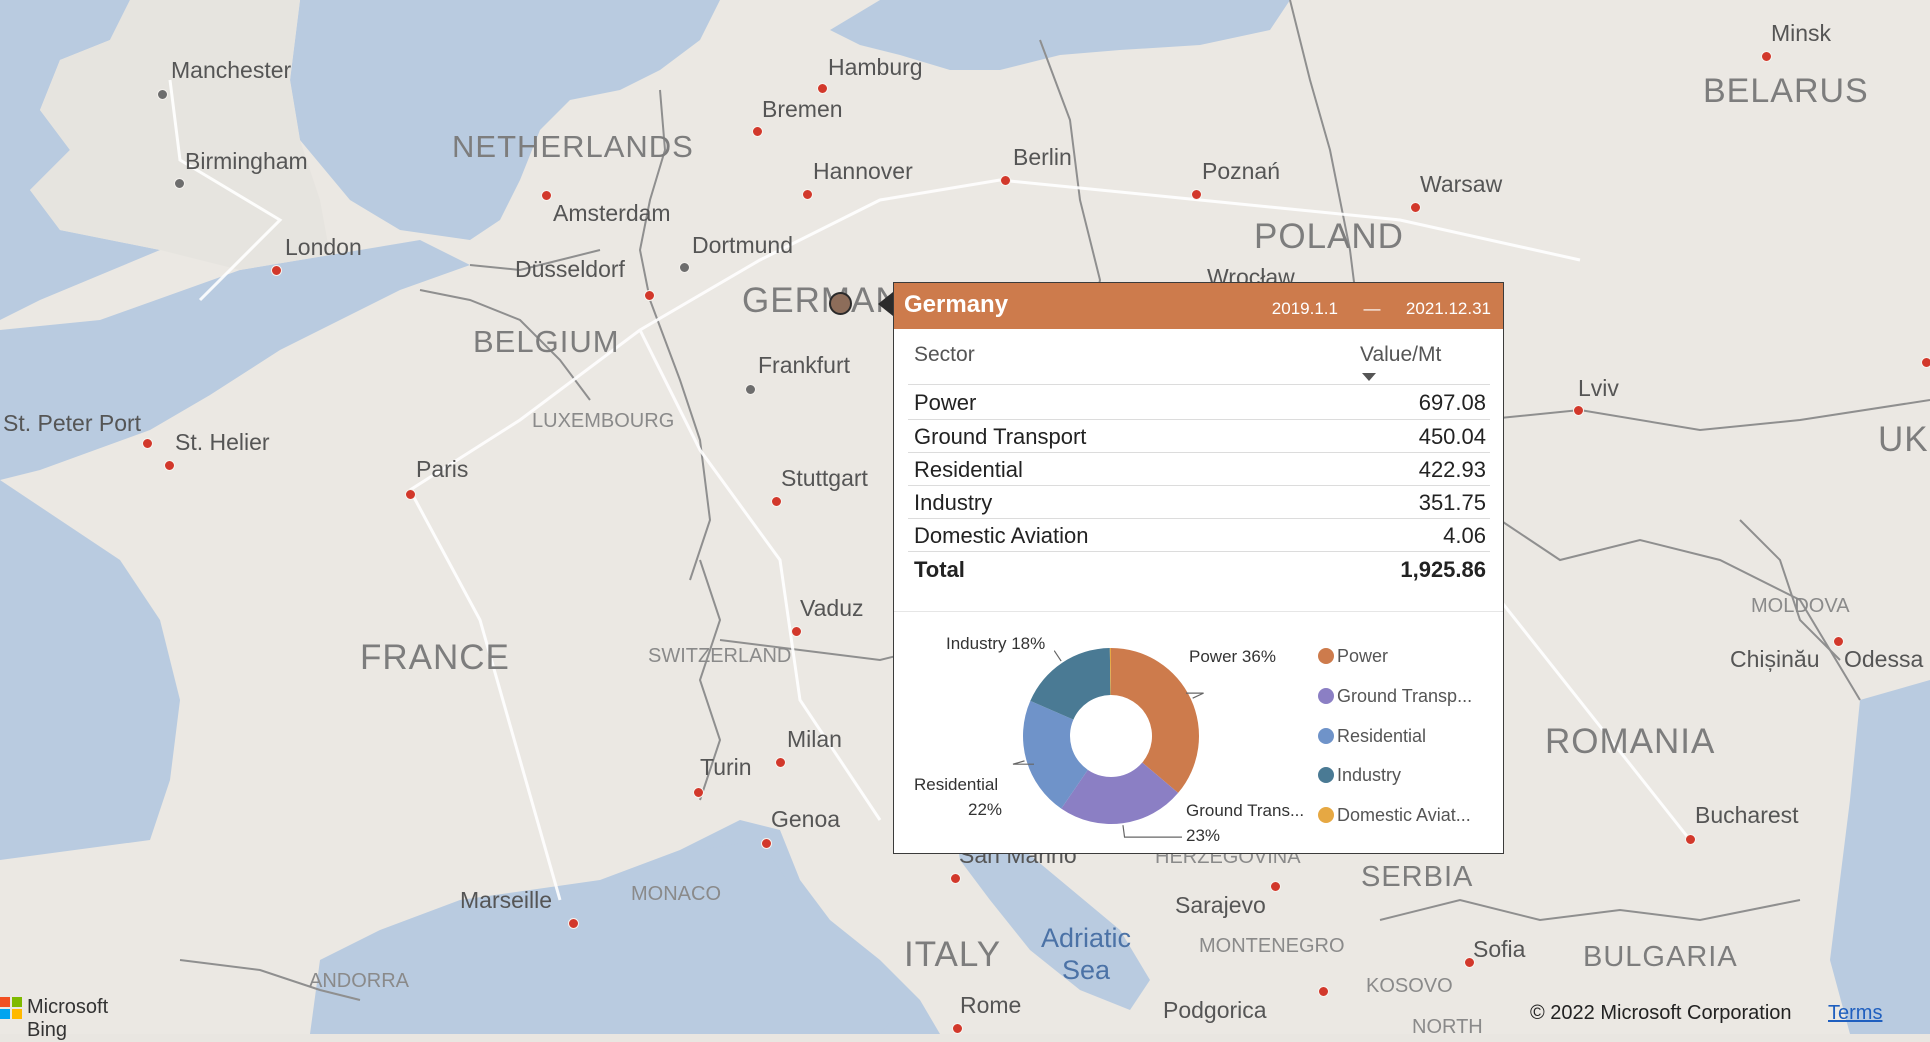 This screenshot has width=1930, height=1042. I want to click on city-label: Paris, so click(442, 469).